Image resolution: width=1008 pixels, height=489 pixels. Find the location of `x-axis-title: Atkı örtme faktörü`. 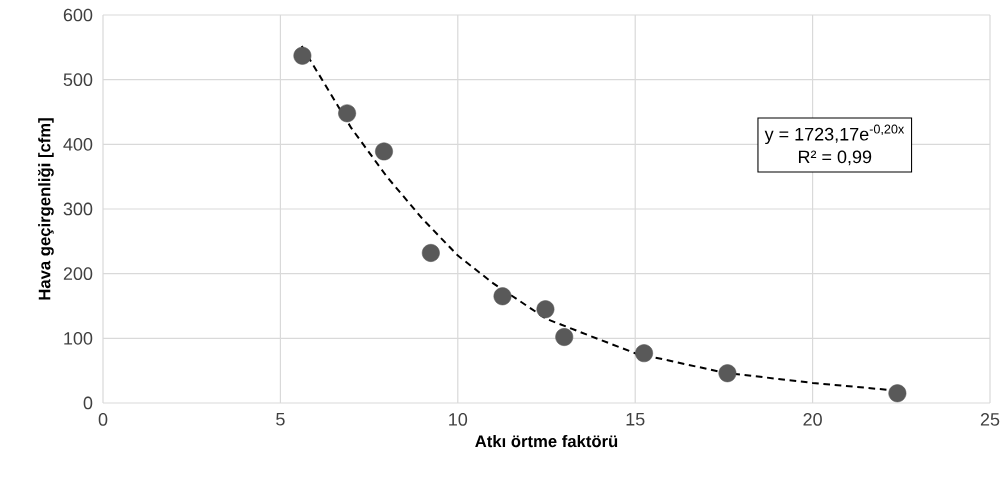

x-axis-title: Atkı örtme faktörü is located at coordinates (546, 441).